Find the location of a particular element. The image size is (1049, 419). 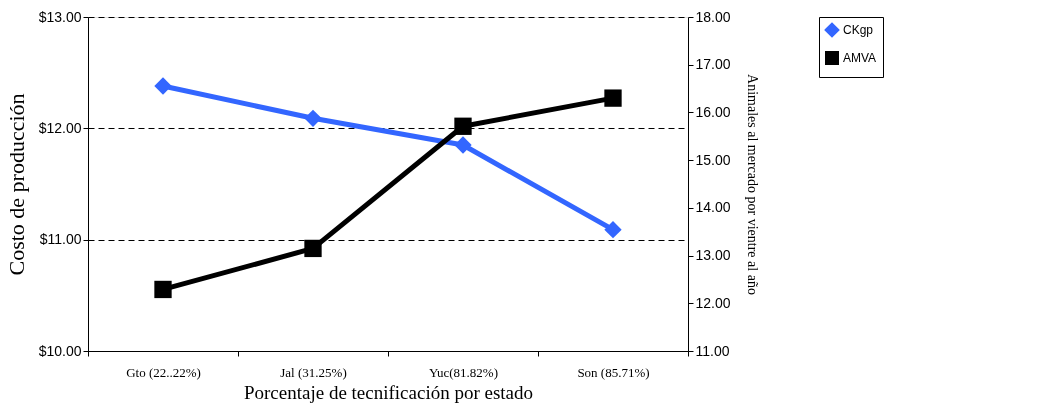

y-tick-label: $11.00 is located at coordinates (60, 239).